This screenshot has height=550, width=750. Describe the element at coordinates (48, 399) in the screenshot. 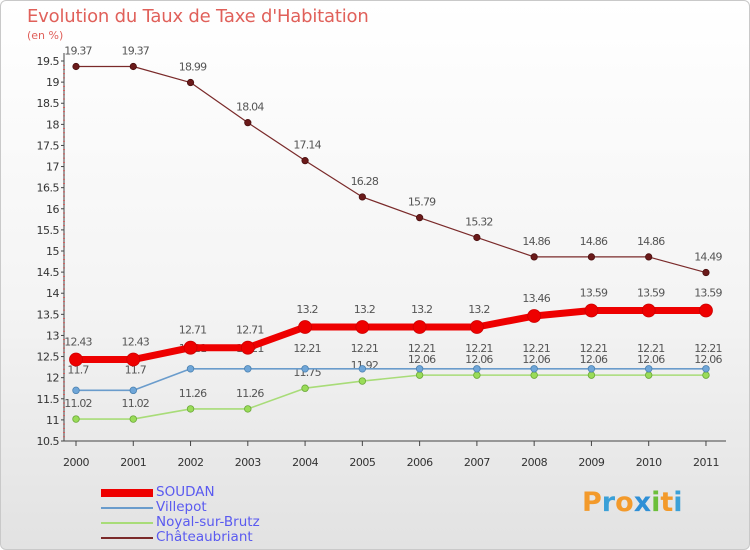

I see `y-tick-label: 11.5` at that location.